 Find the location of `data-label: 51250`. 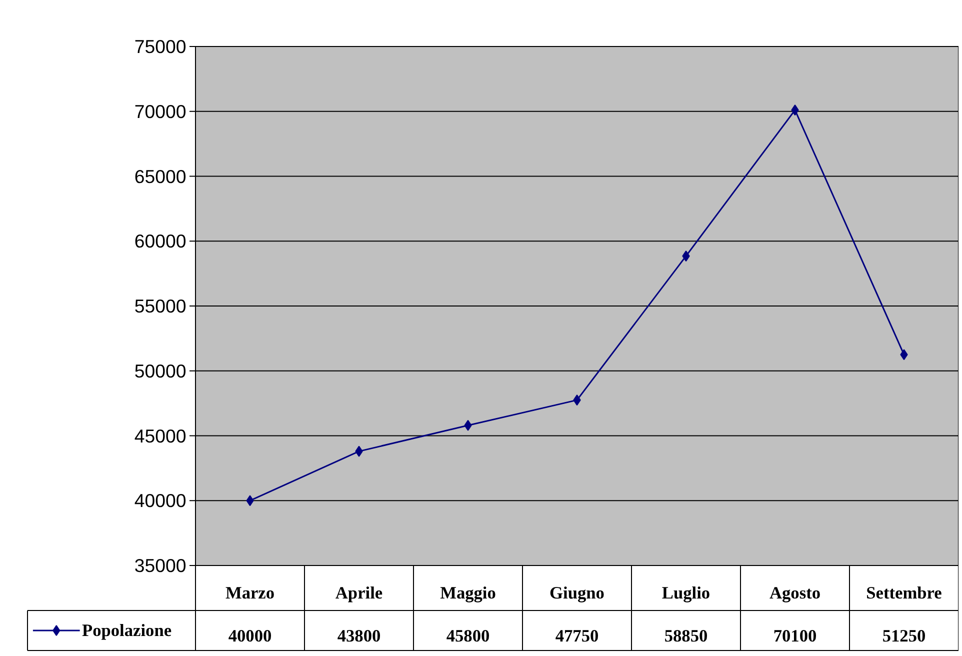

data-label: 51250 is located at coordinates (904, 636).